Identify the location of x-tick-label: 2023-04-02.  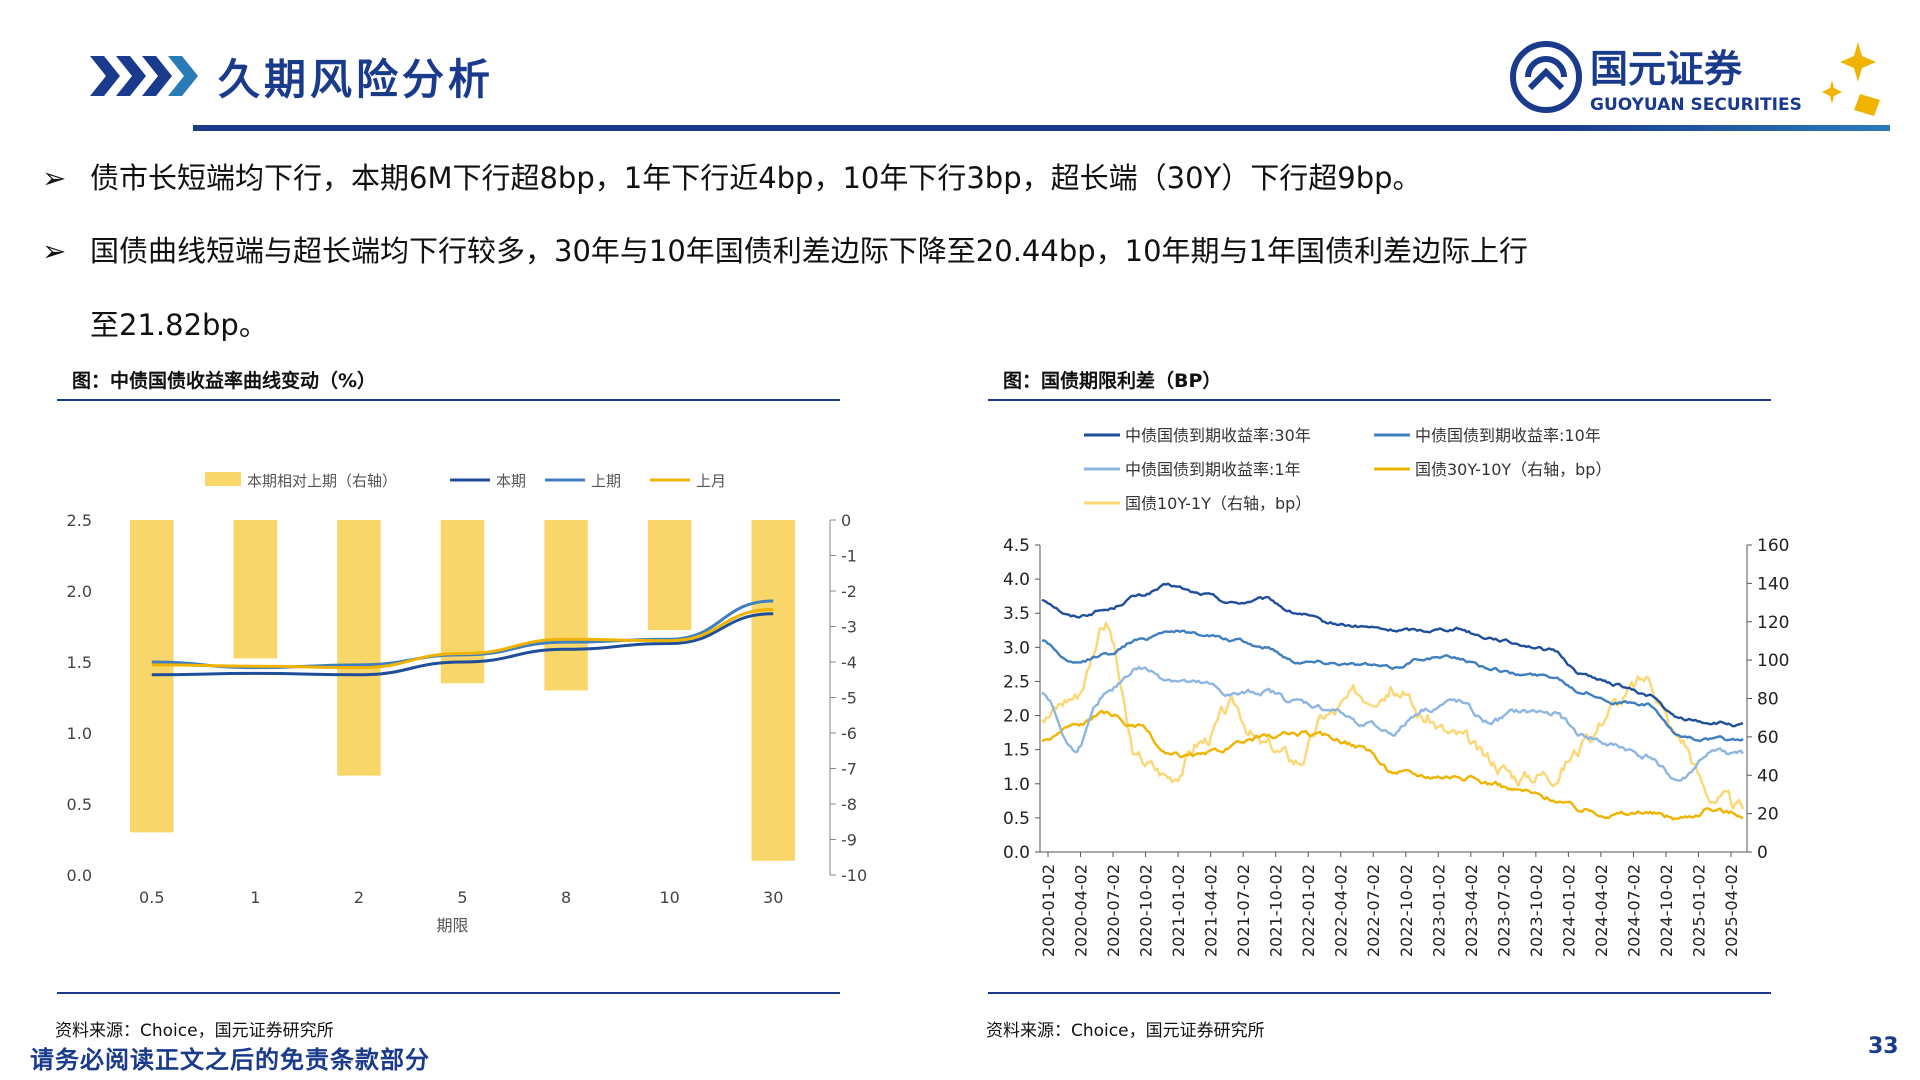
(1471, 910).